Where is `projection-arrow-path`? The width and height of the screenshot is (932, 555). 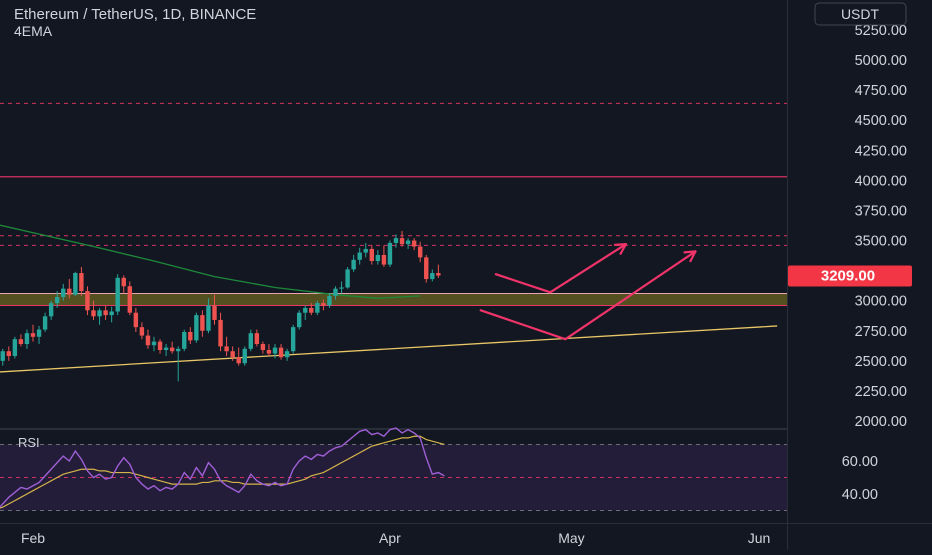 projection-arrow-path is located at coordinates (561, 268).